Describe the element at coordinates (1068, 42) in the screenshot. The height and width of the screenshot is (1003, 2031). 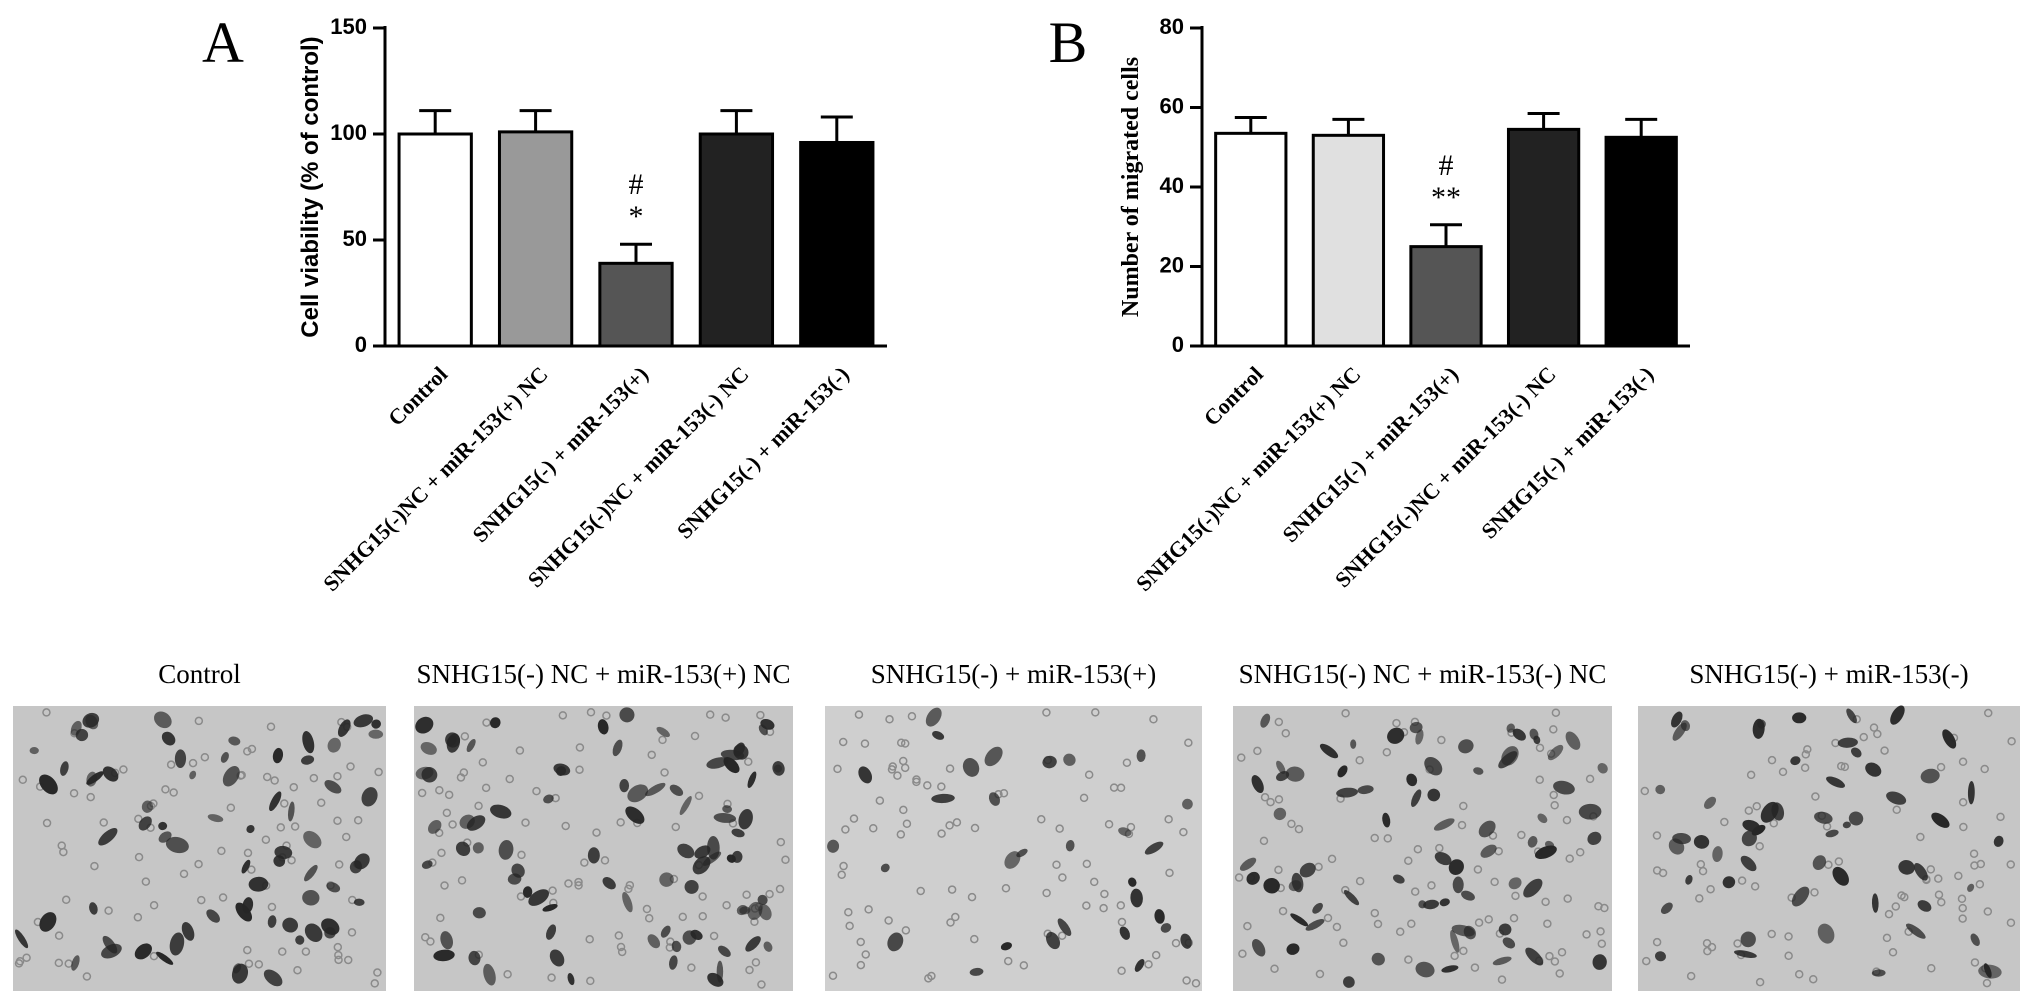
I see `panel-label: B` at that location.